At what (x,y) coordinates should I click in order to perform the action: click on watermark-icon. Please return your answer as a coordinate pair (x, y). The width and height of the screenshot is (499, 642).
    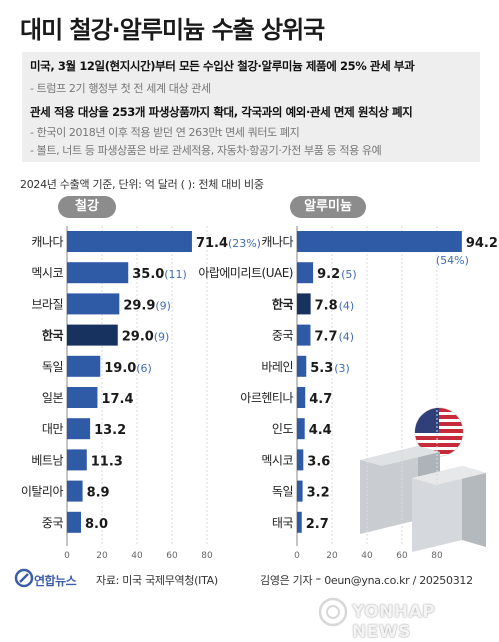
    Looking at the image, I should click on (333, 614).